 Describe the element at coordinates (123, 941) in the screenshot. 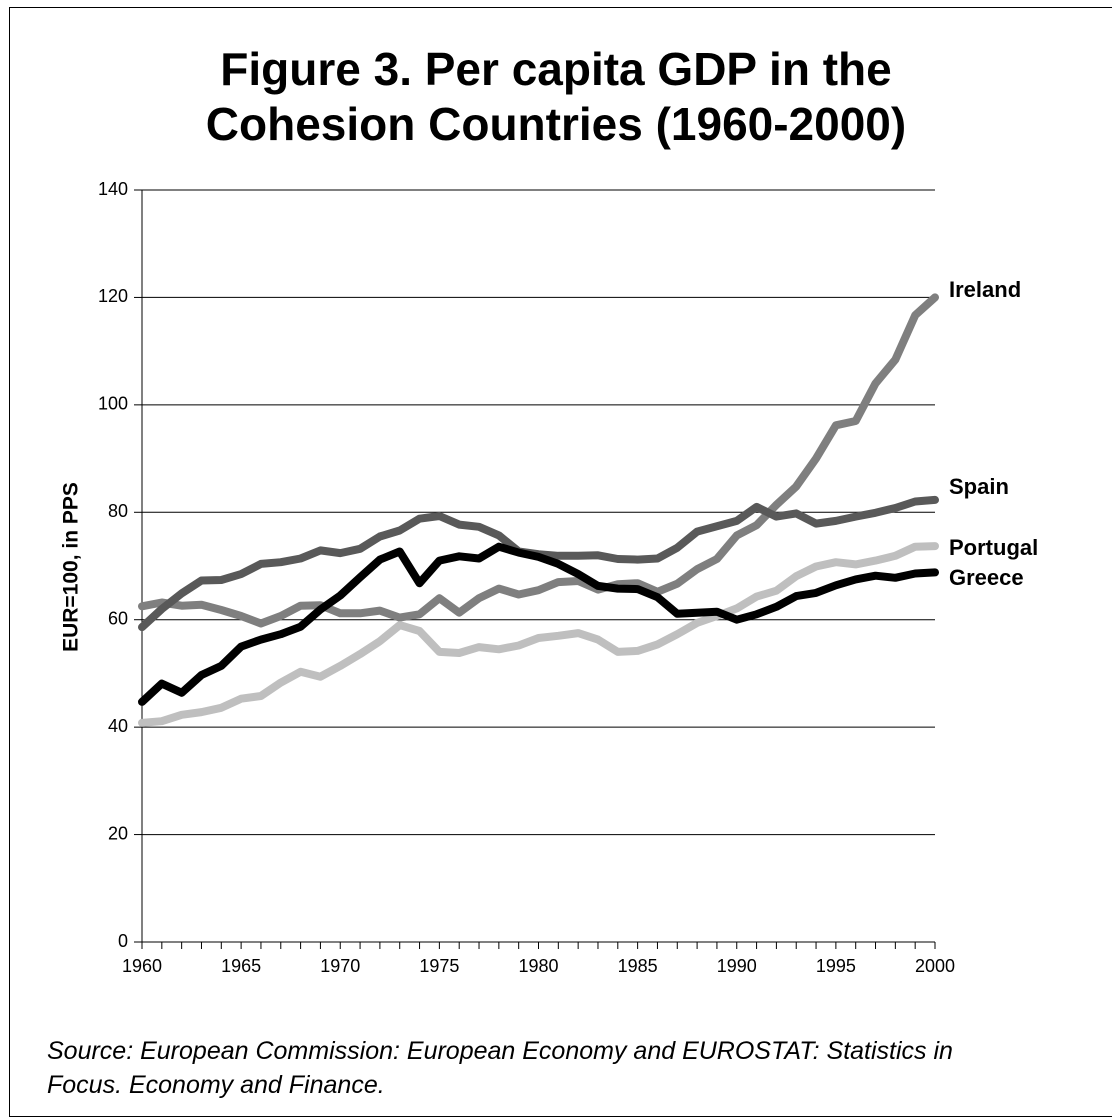

I see `y-tick-label: 0` at that location.